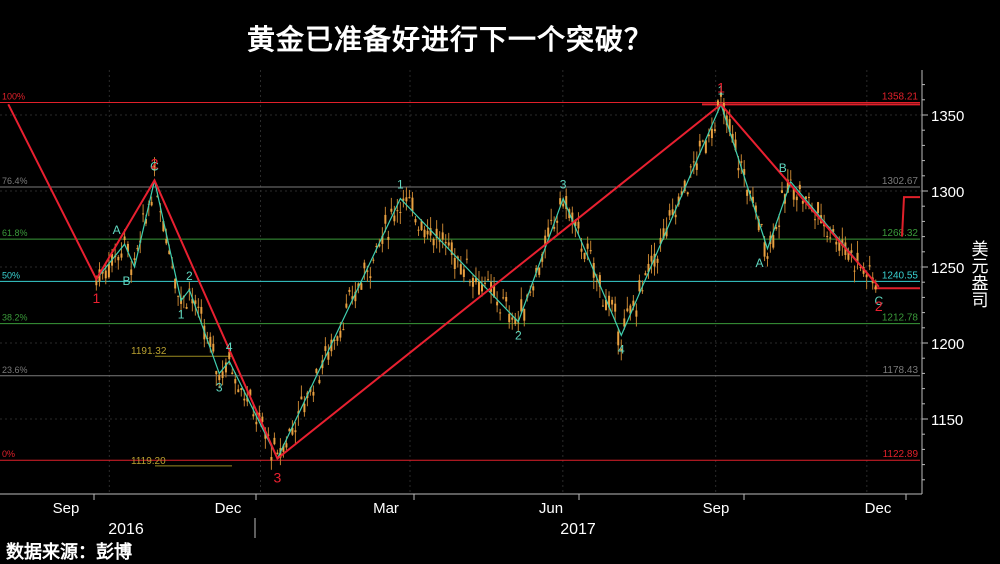  What do you see at coordinates (449, 39) in the screenshot?
I see `chart-title: 黄金已准备好进行下一个突破？` at bounding box center [449, 39].